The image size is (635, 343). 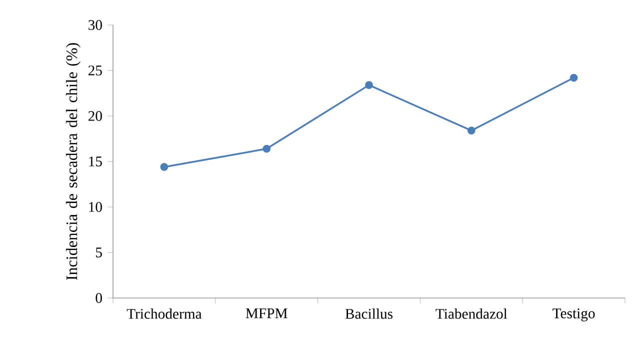 What do you see at coordinates (573, 315) in the screenshot?
I see `x-tick-label: Testigo` at bounding box center [573, 315].